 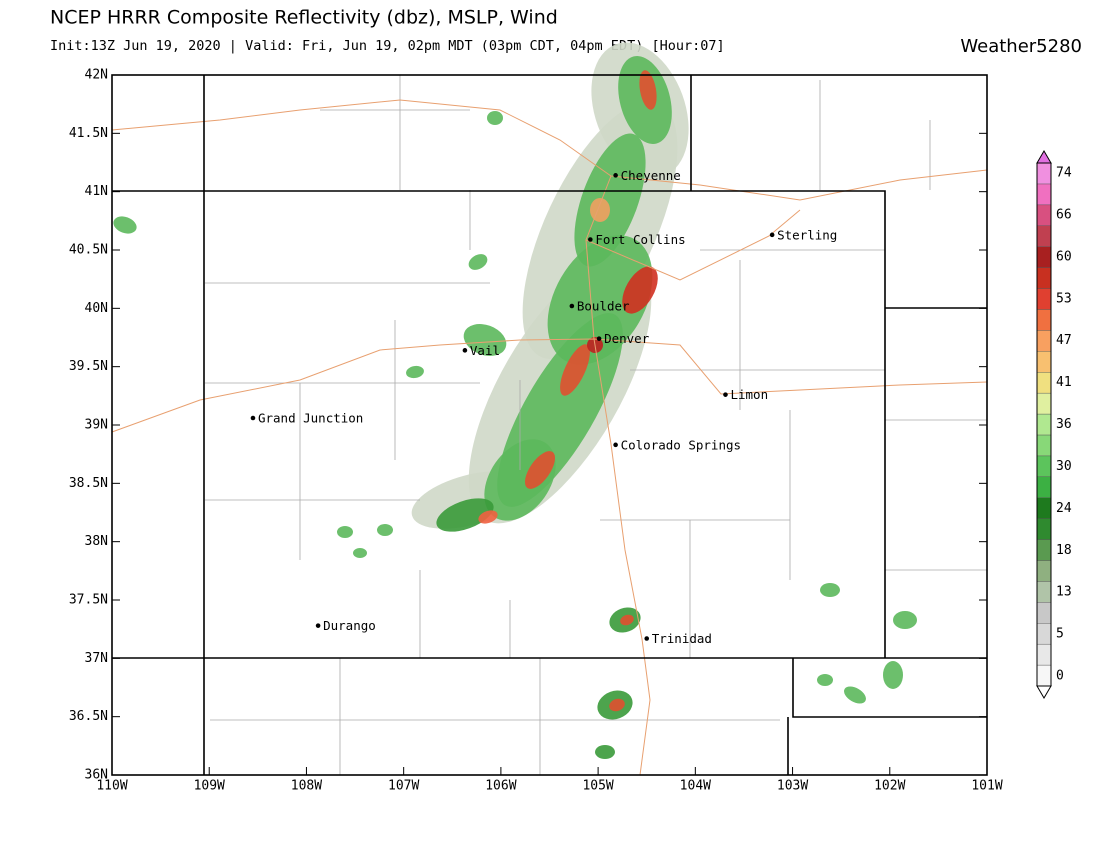 I want to click on lon-label: 109W, so click(x=209, y=786).